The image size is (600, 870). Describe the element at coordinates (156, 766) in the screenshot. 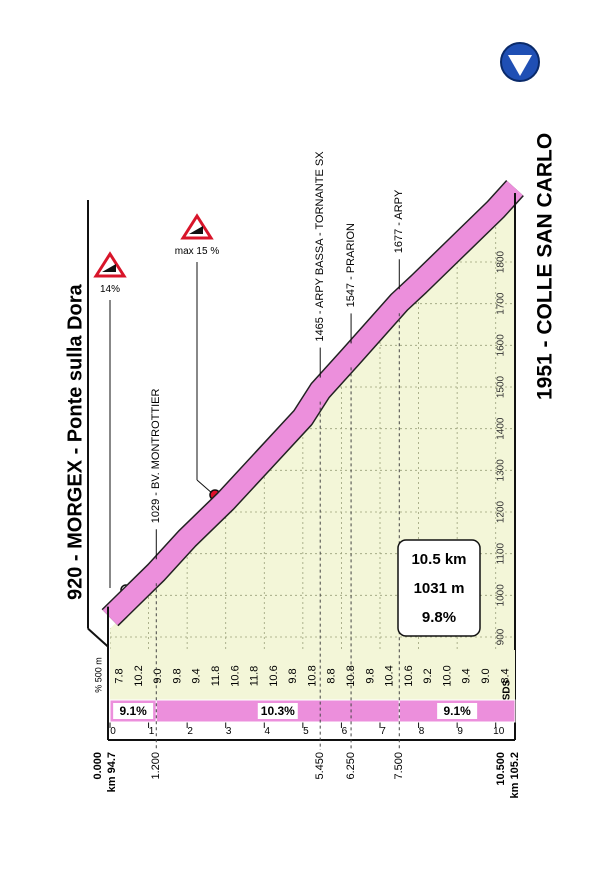

I see `distance-label: 1.200` at that location.